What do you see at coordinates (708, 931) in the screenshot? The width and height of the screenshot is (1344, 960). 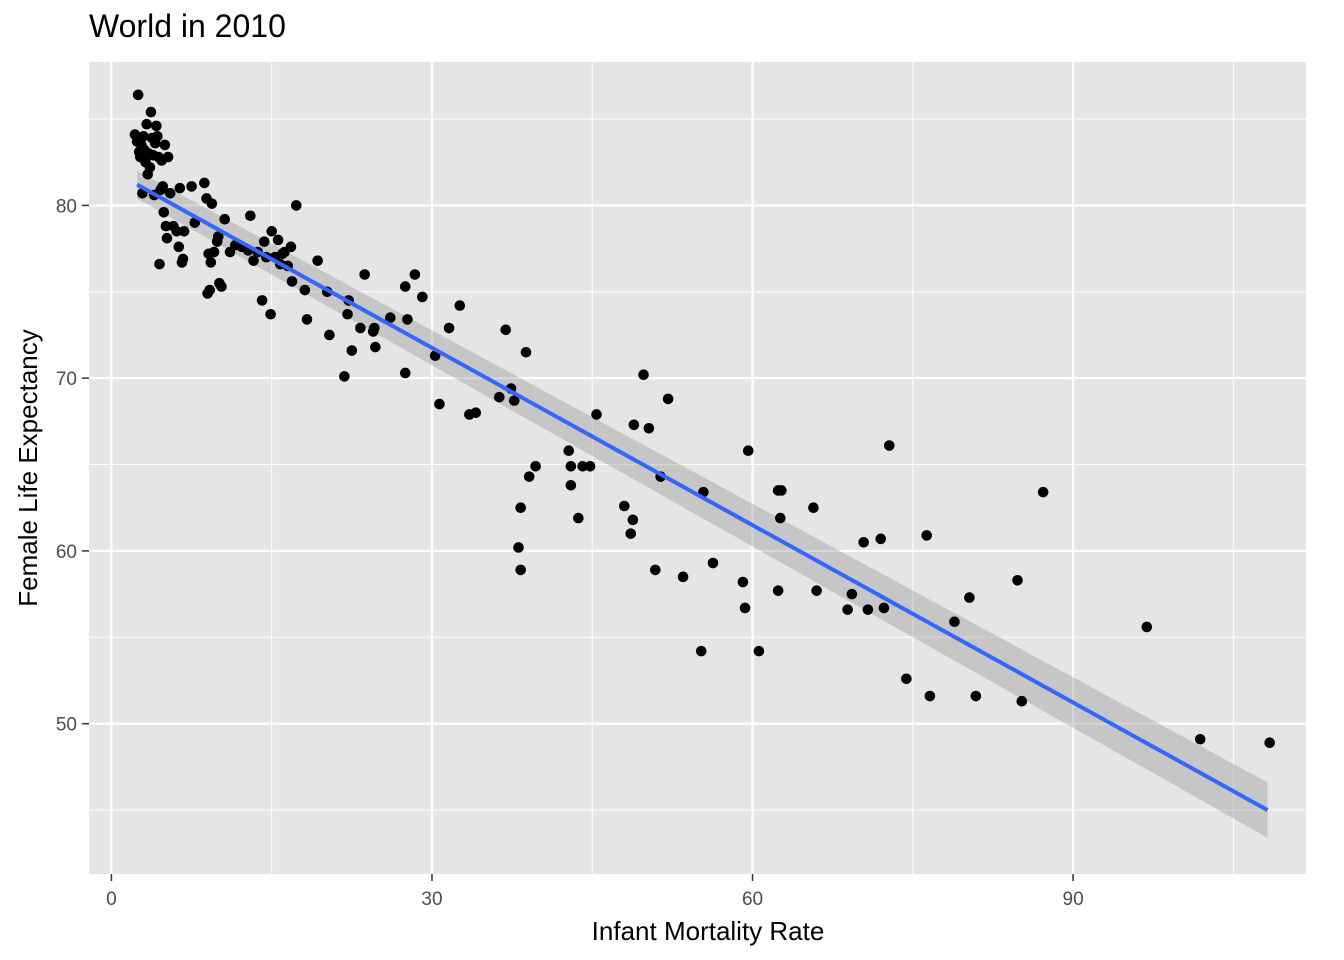 I see `x-axis-title: Infant Mortality Rate` at bounding box center [708, 931].